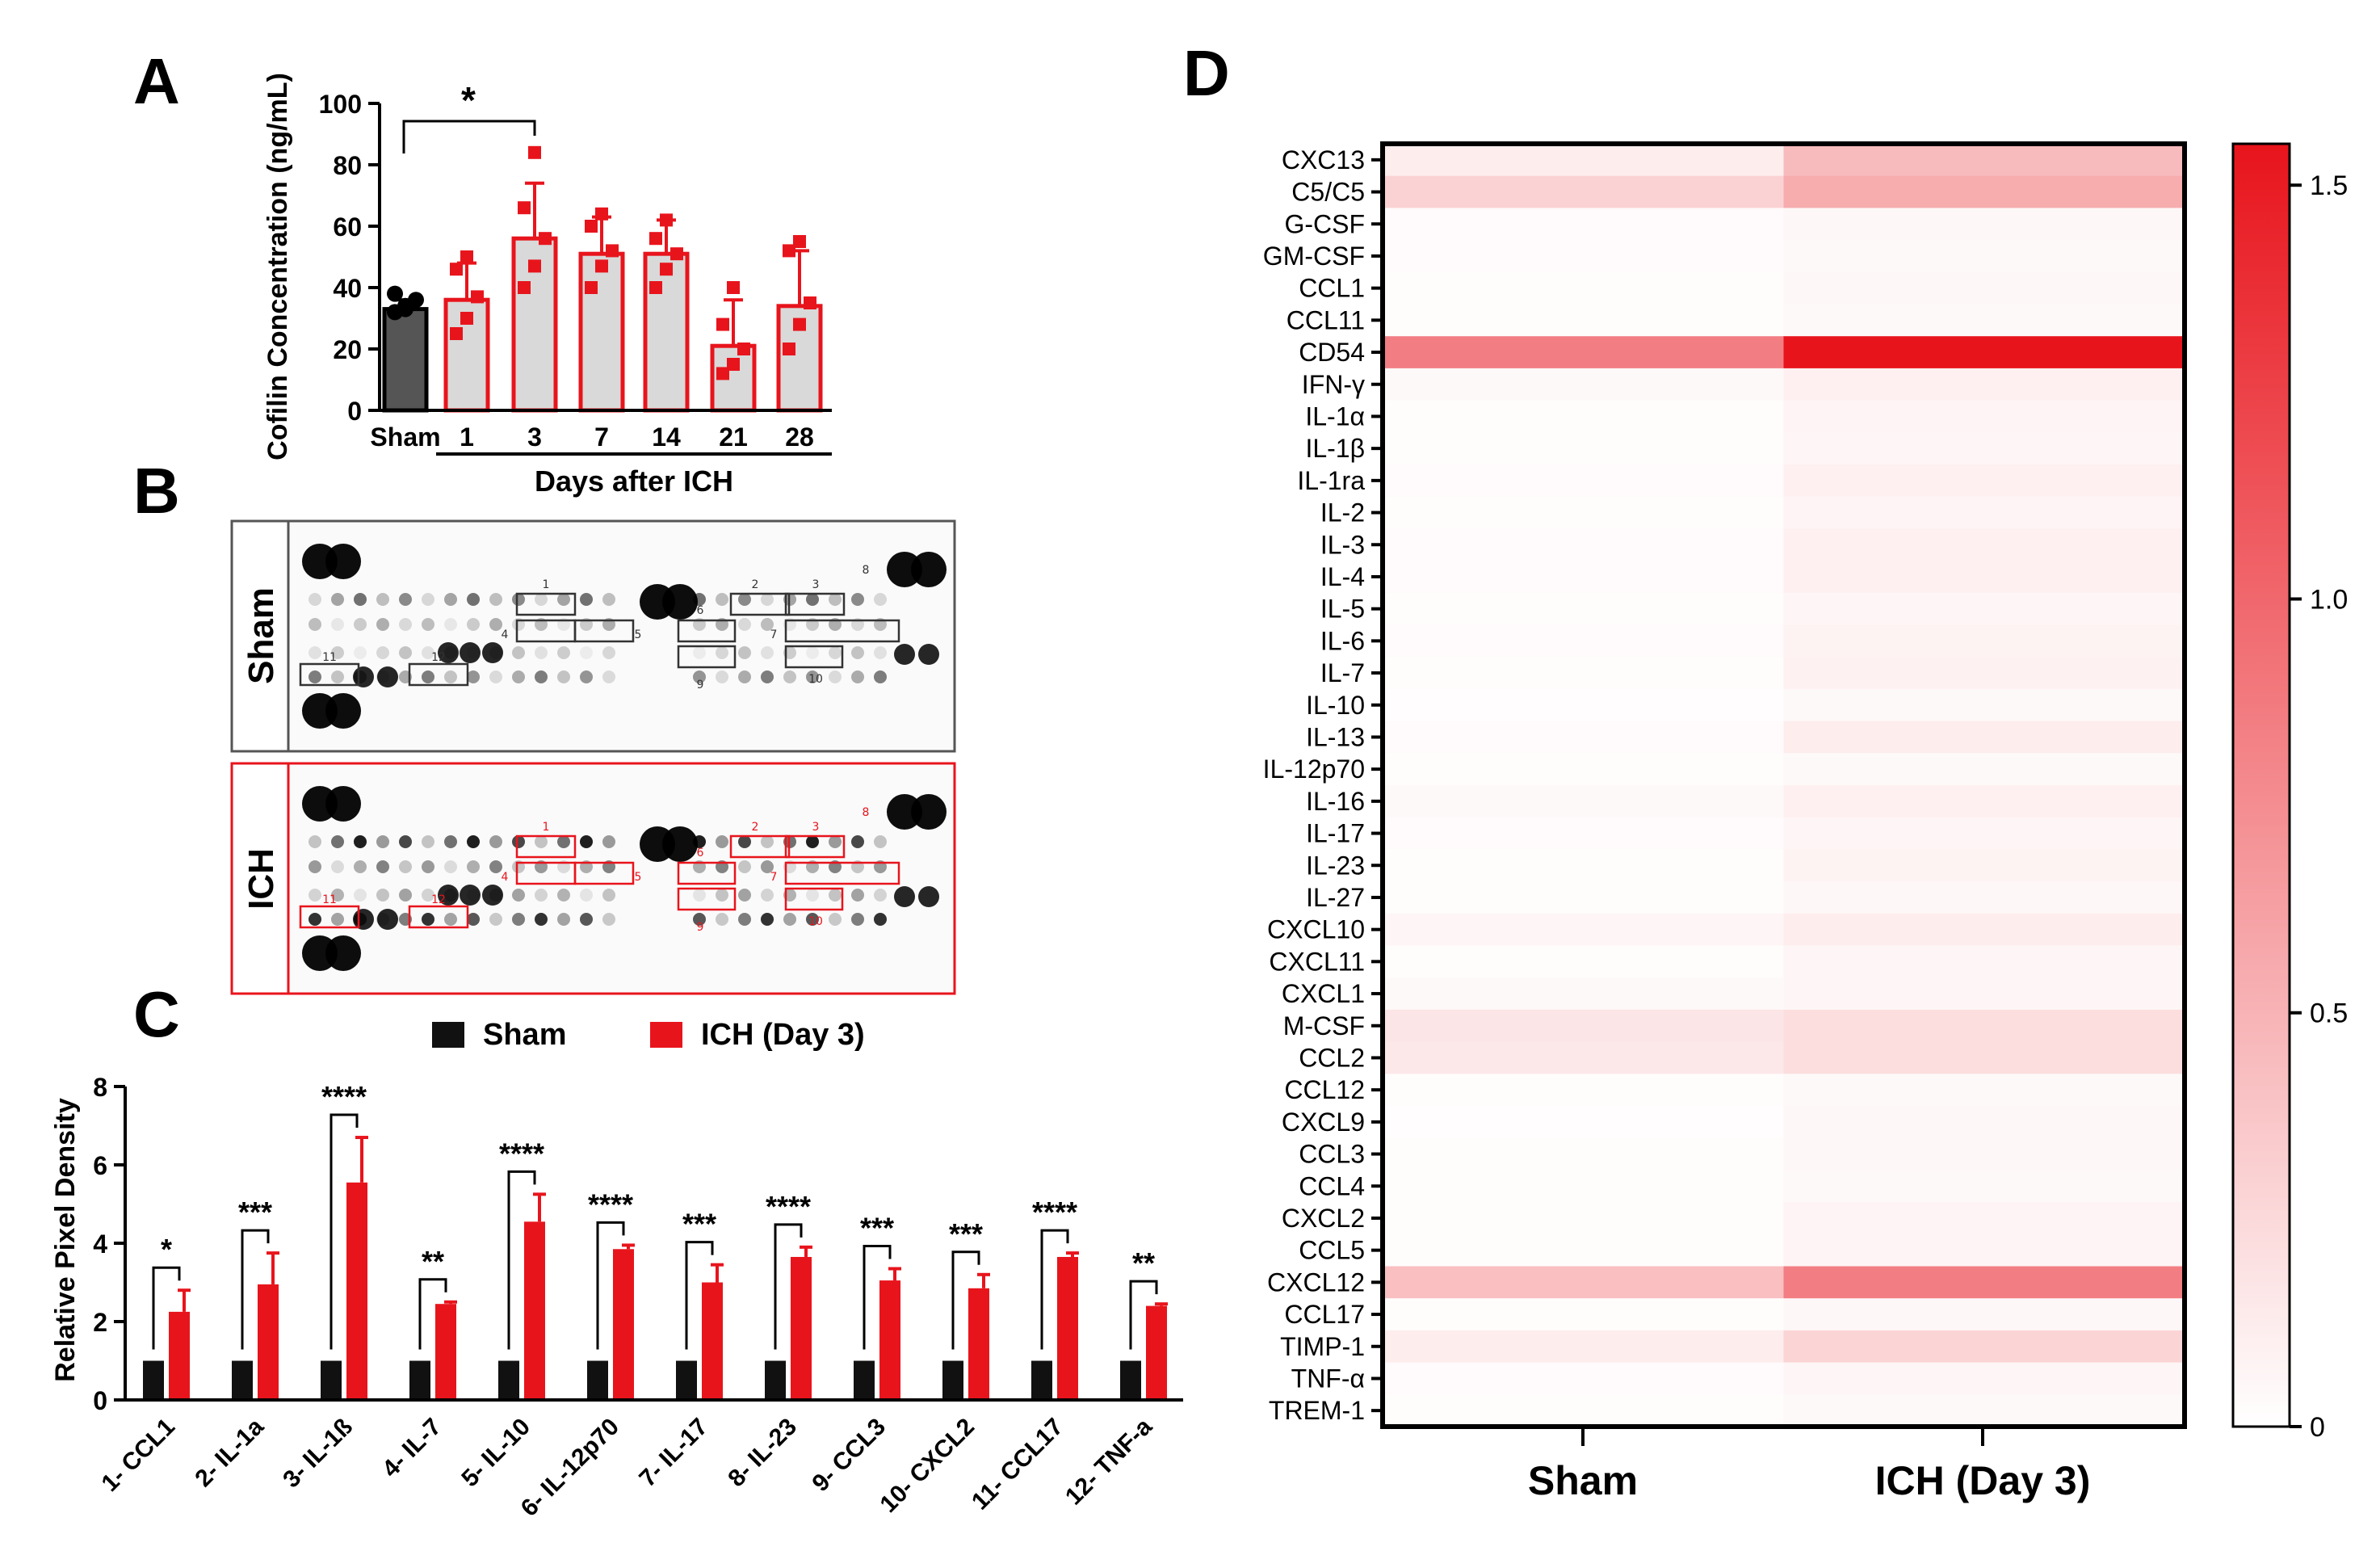  Describe the element at coordinates (534, 437) in the screenshot. I see `panel-a-category-label: 3` at that location.